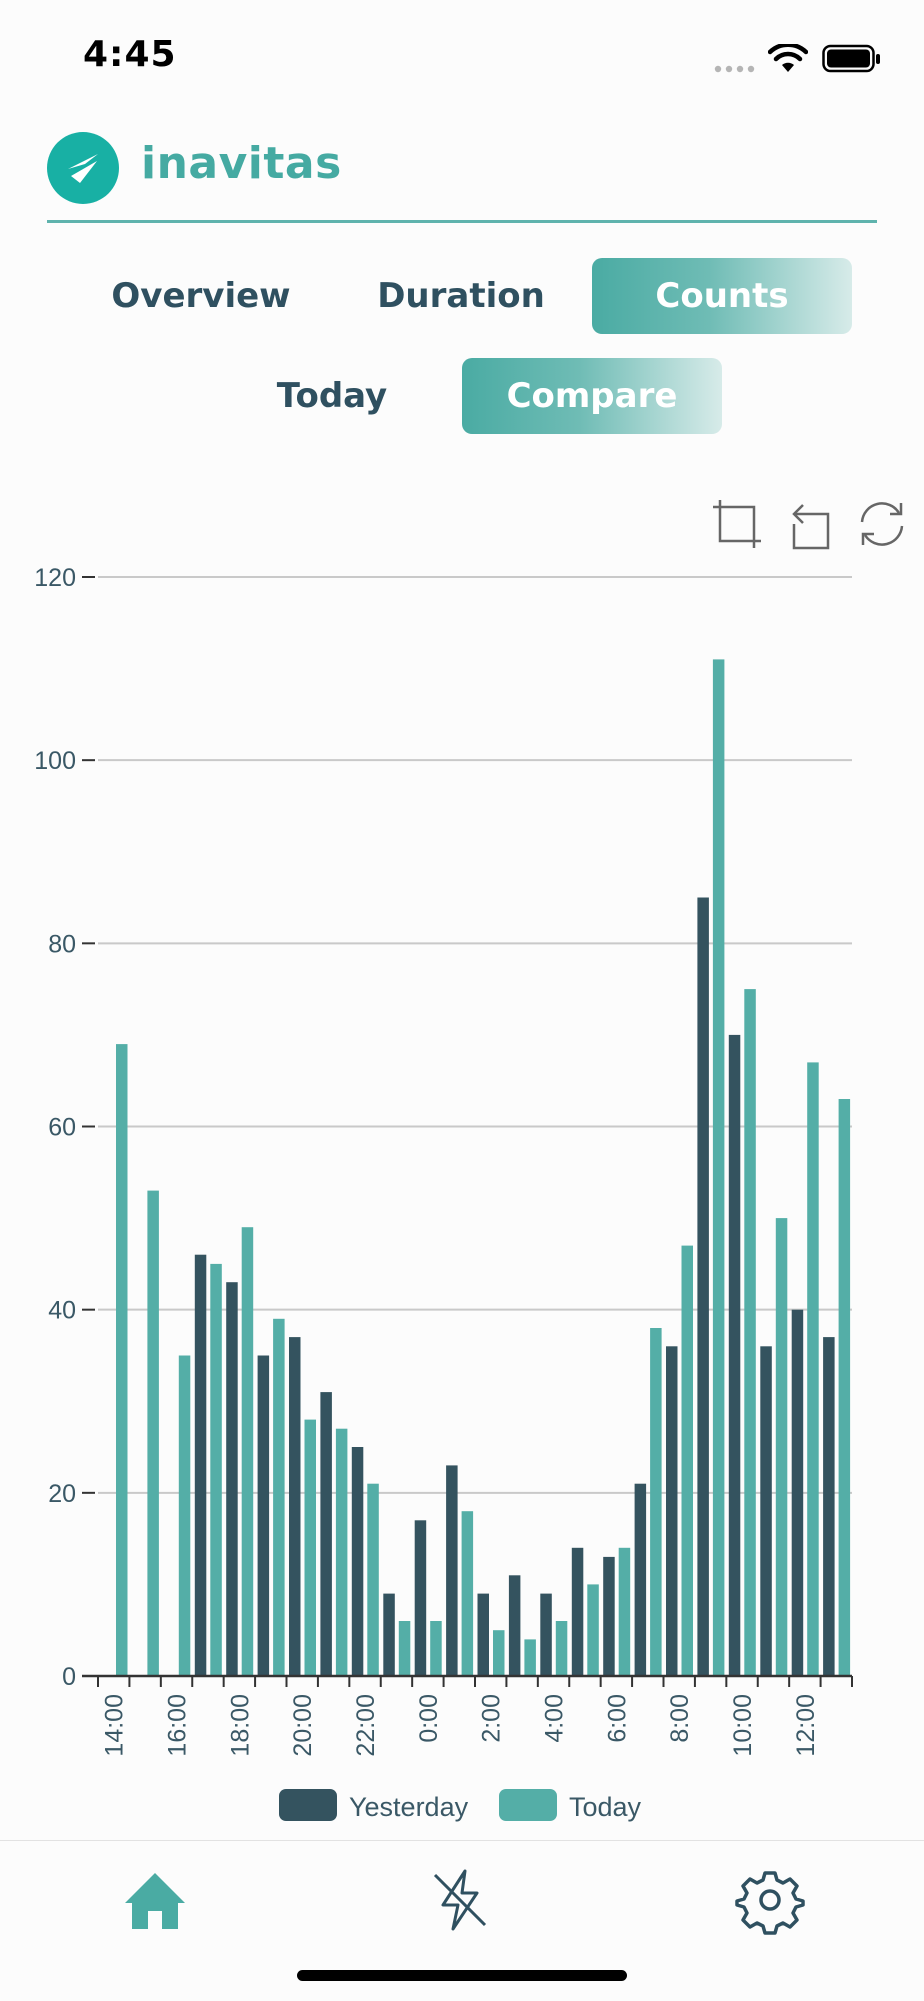 The image size is (924, 2001). Describe the element at coordinates (737, 524) in the screenshot. I see `zoom-icon` at that location.